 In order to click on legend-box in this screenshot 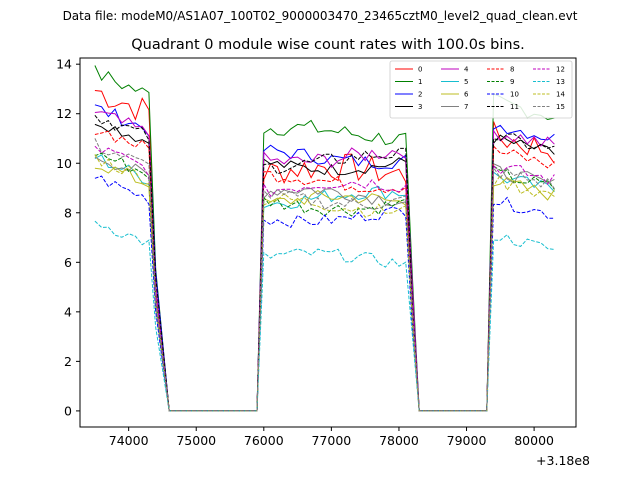, I will do `click(481, 89)`.